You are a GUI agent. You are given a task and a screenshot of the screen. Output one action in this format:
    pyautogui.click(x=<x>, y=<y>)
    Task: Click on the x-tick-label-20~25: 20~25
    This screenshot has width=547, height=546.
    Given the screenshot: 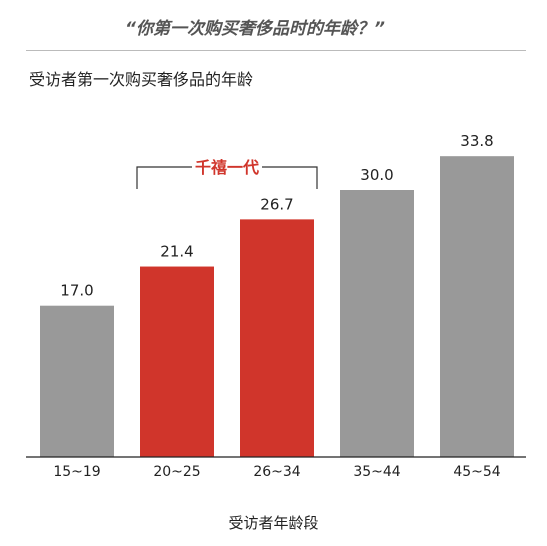 What is the action you would take?
    pyautogui.click(x=176, y=472)
    